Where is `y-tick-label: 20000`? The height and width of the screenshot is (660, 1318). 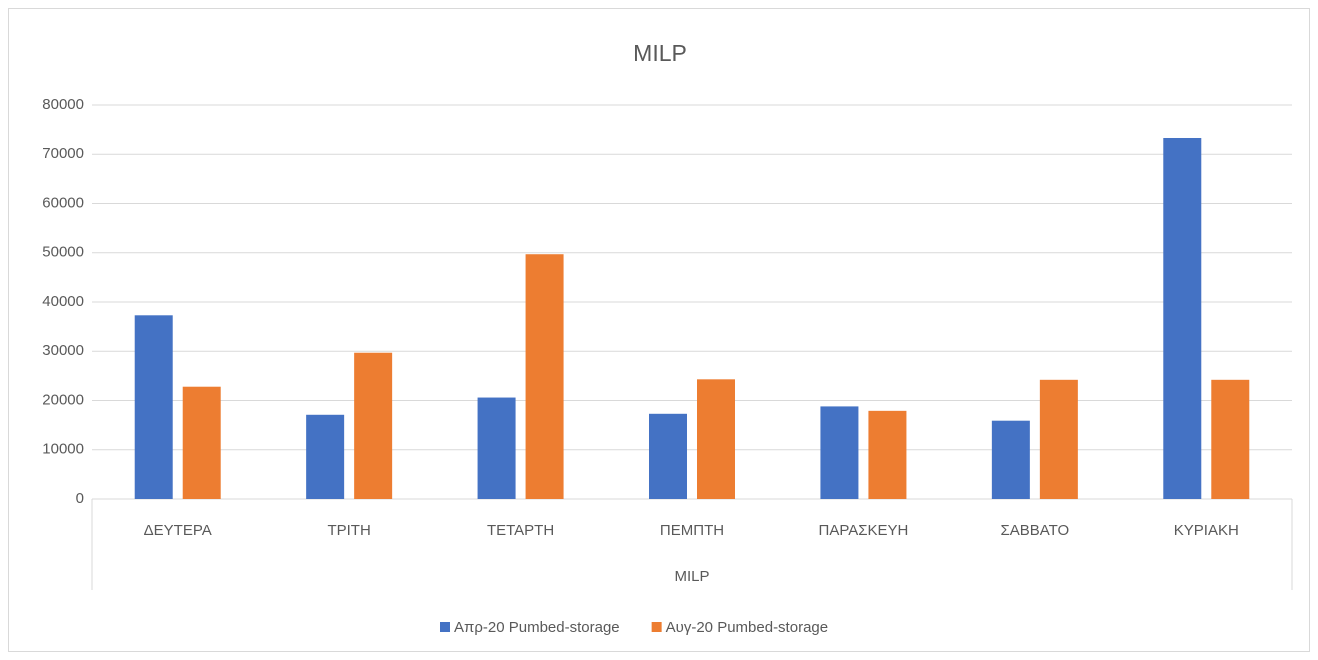
y-tick-label: 20000 is located at coordinates (63, 399).